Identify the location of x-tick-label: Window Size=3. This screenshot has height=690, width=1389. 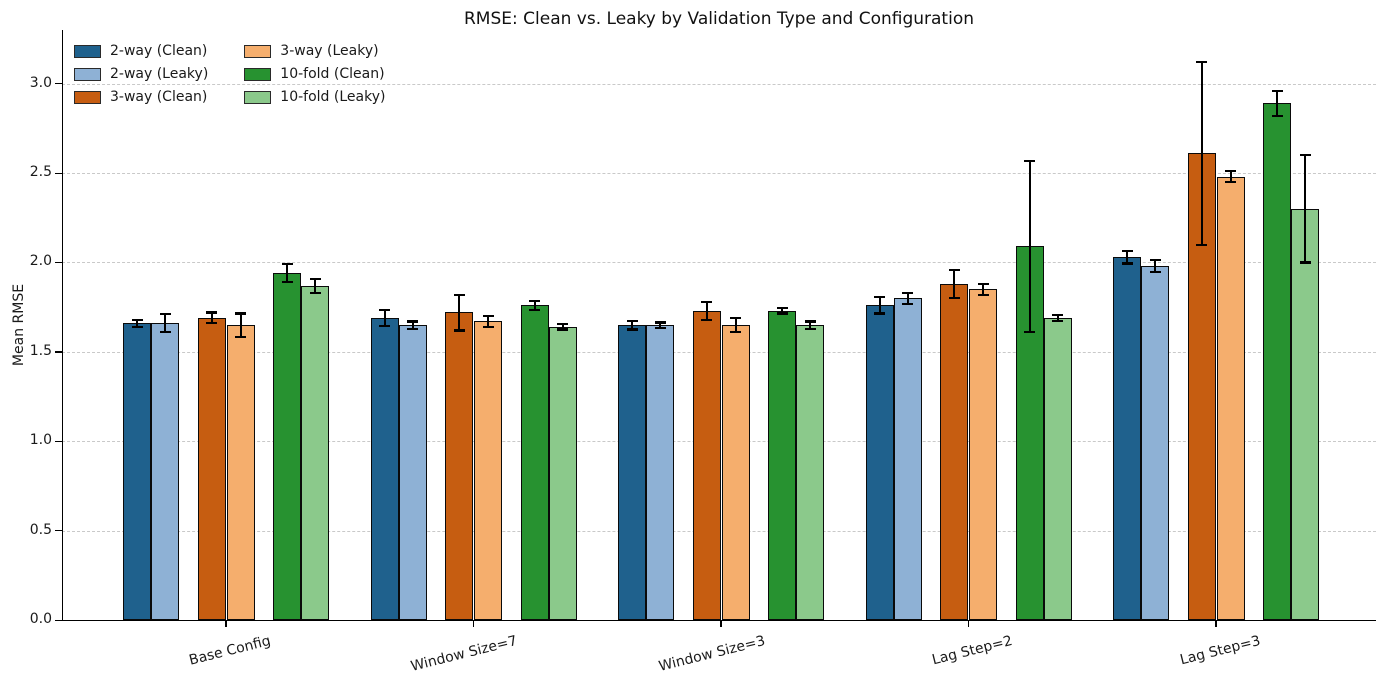
(712, 654).